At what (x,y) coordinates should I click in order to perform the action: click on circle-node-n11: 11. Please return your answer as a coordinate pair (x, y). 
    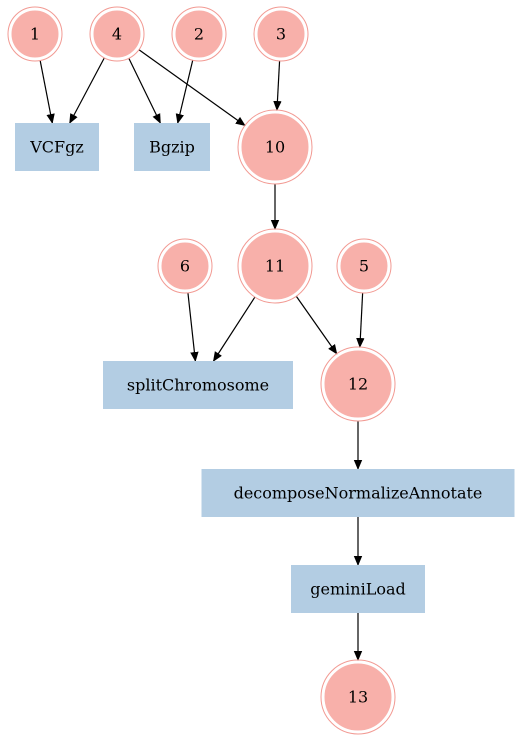
    Looking at the image, I should click on (275, 266).